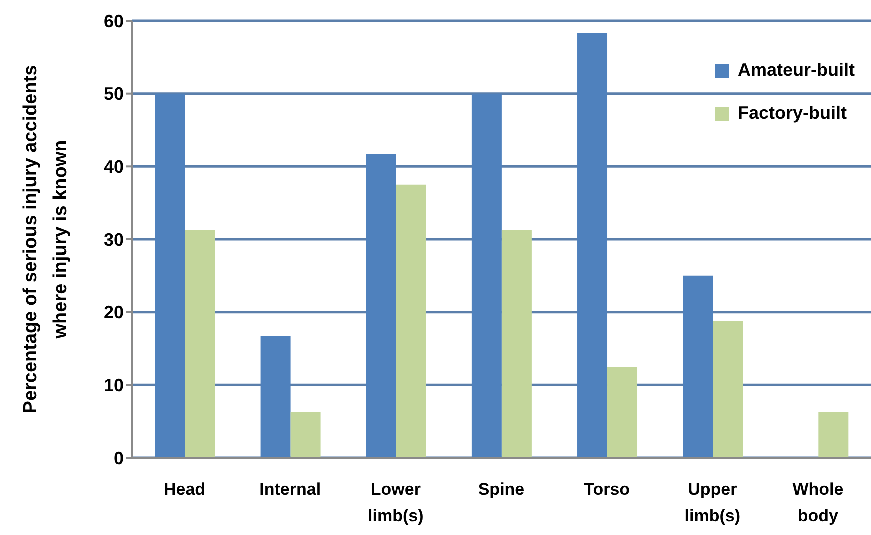 The image size is (871, 535). Describe the element at coordinates (114, 386) in the screenshot. I see `y-tick-label: 10` at that location.